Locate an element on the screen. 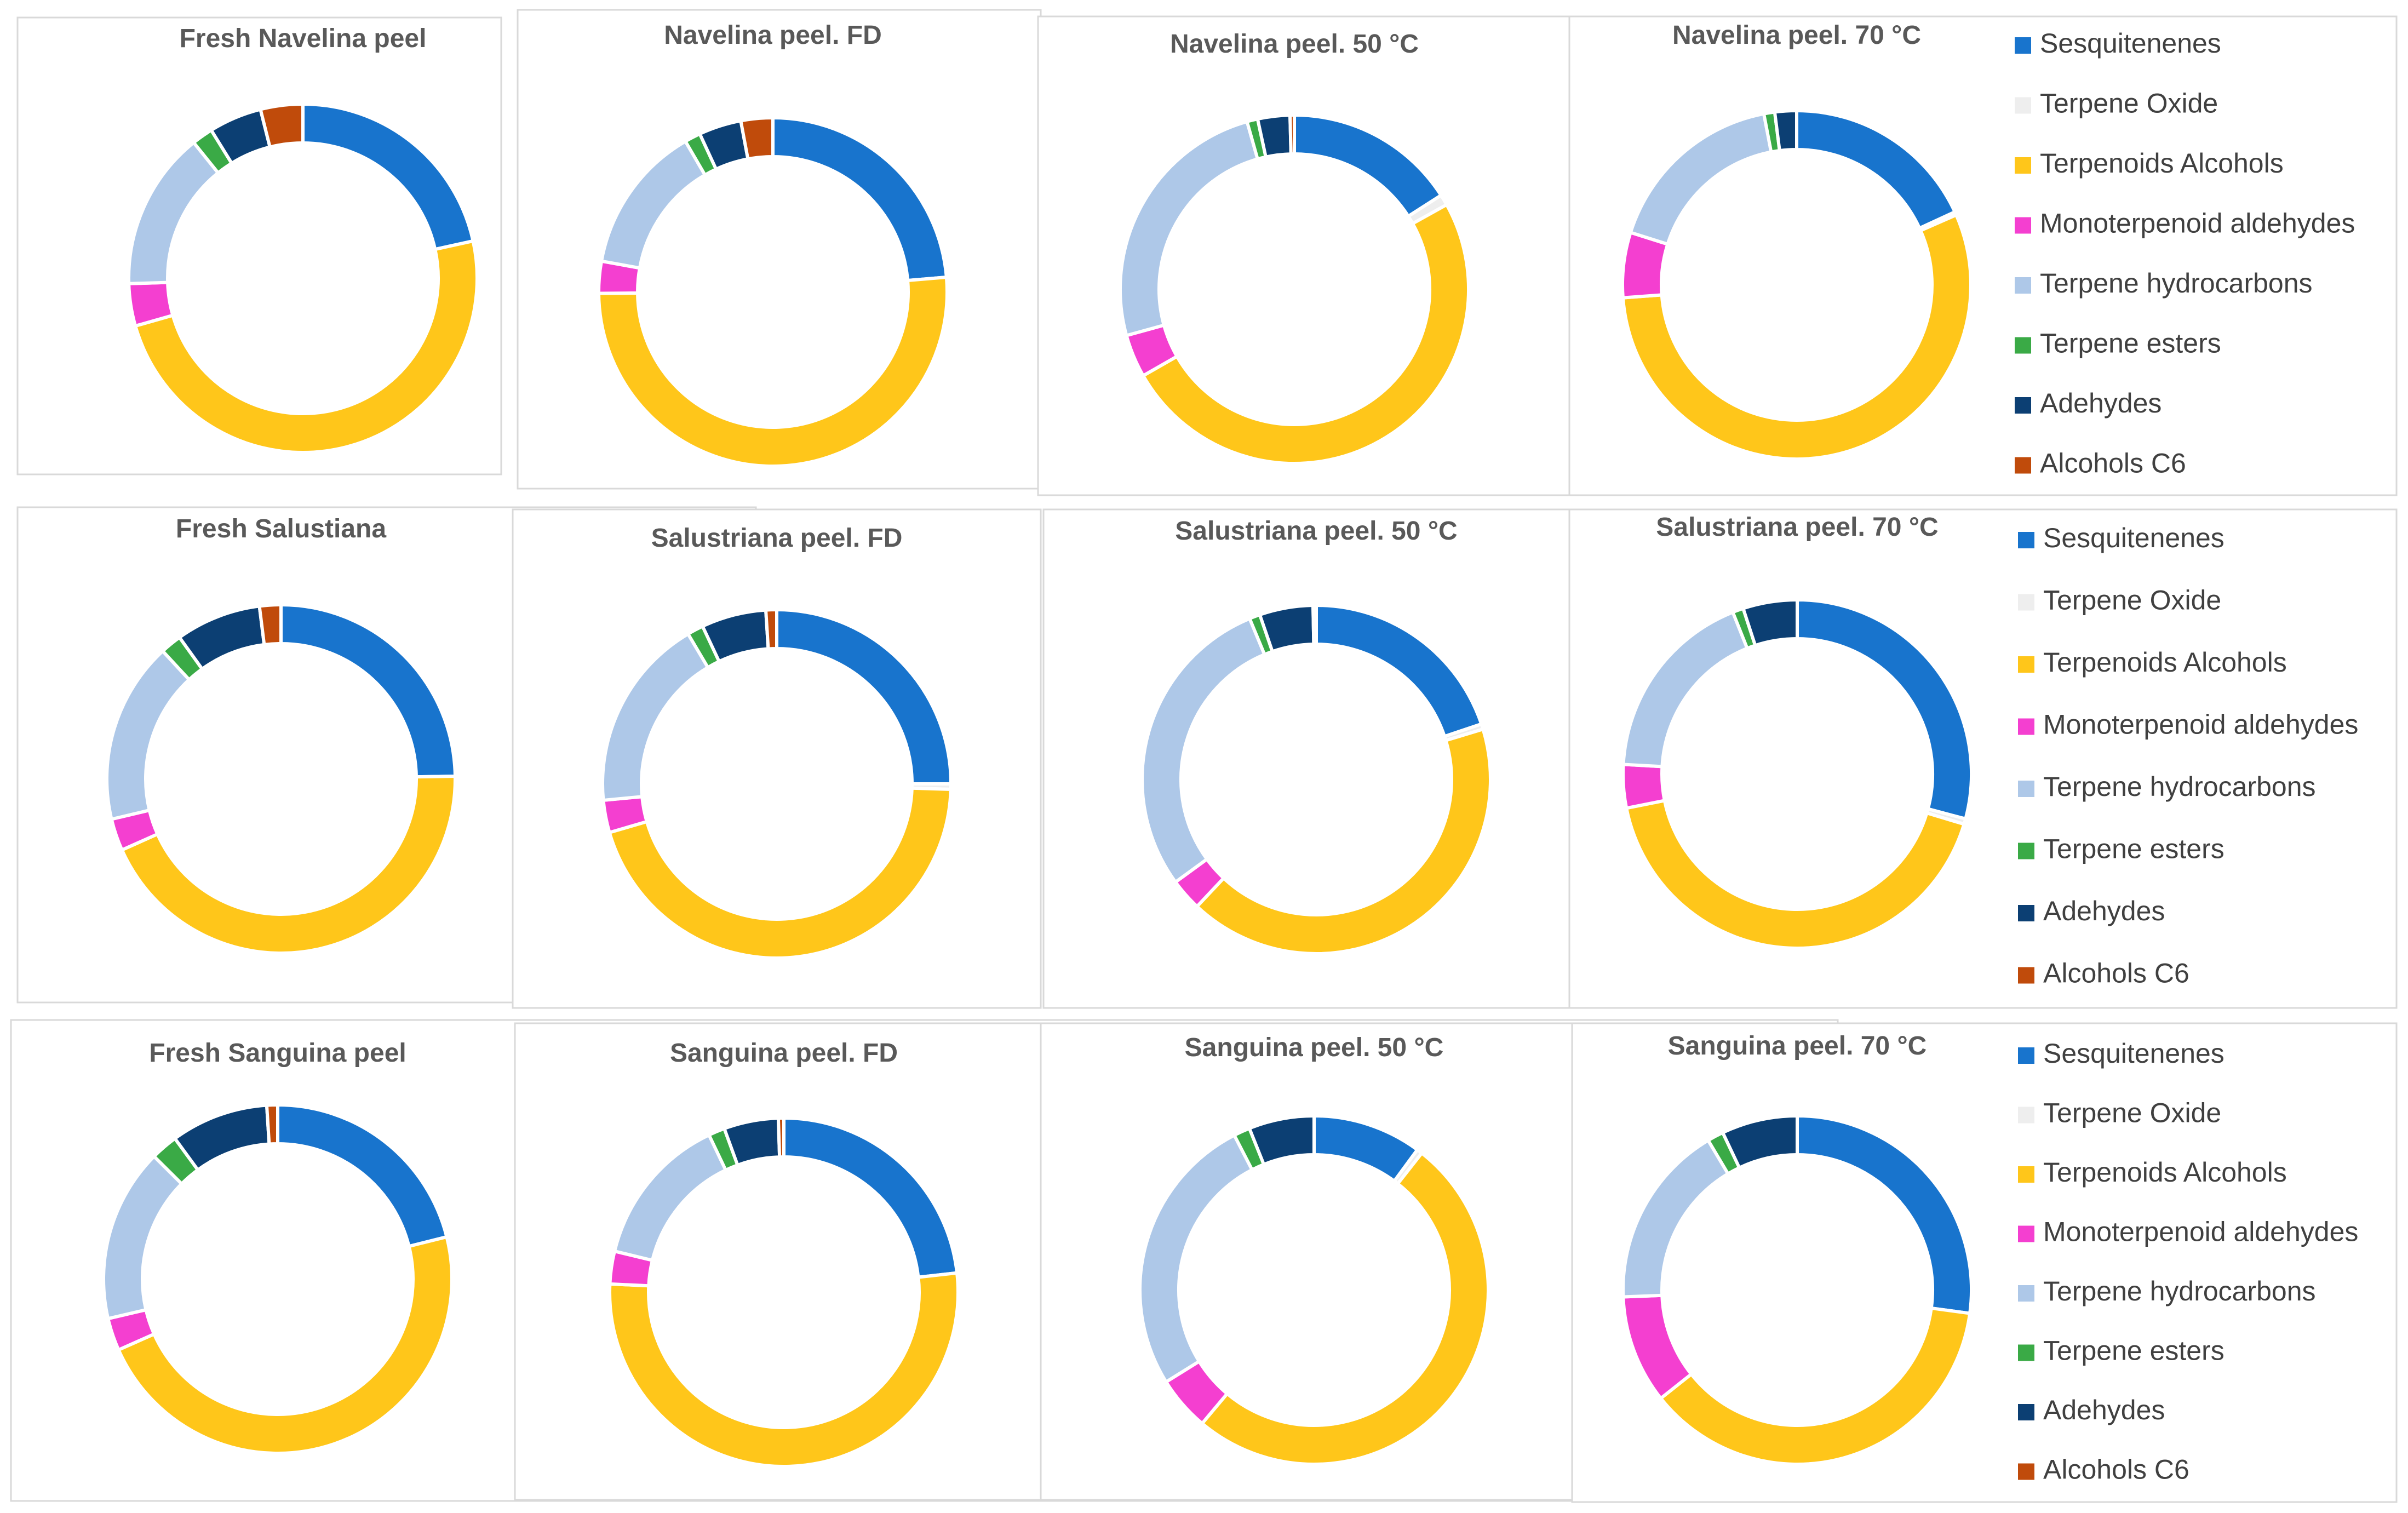 The width and height of the screenshot is (2408, 1513). donut-chart-navelina-peel-70-c: Navelina peel. 70 °C is located at coordinates (1797, 241).